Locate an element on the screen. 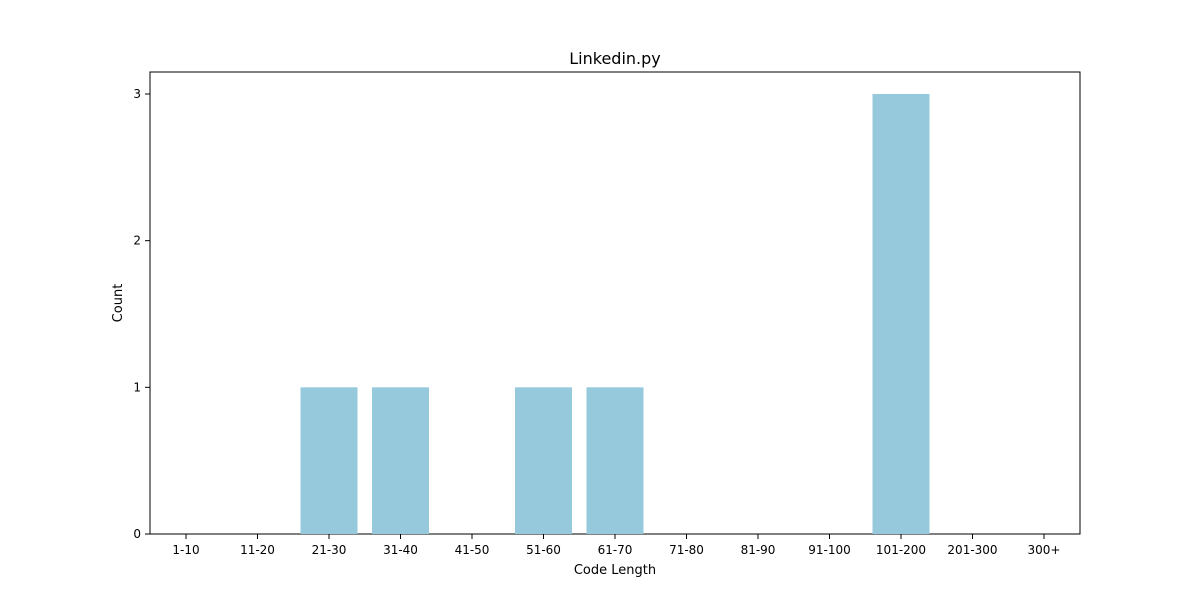 The height and width of the screenshot is (600, 1200). x-tick-label: 201-300 is located at coordinates (972, 550).